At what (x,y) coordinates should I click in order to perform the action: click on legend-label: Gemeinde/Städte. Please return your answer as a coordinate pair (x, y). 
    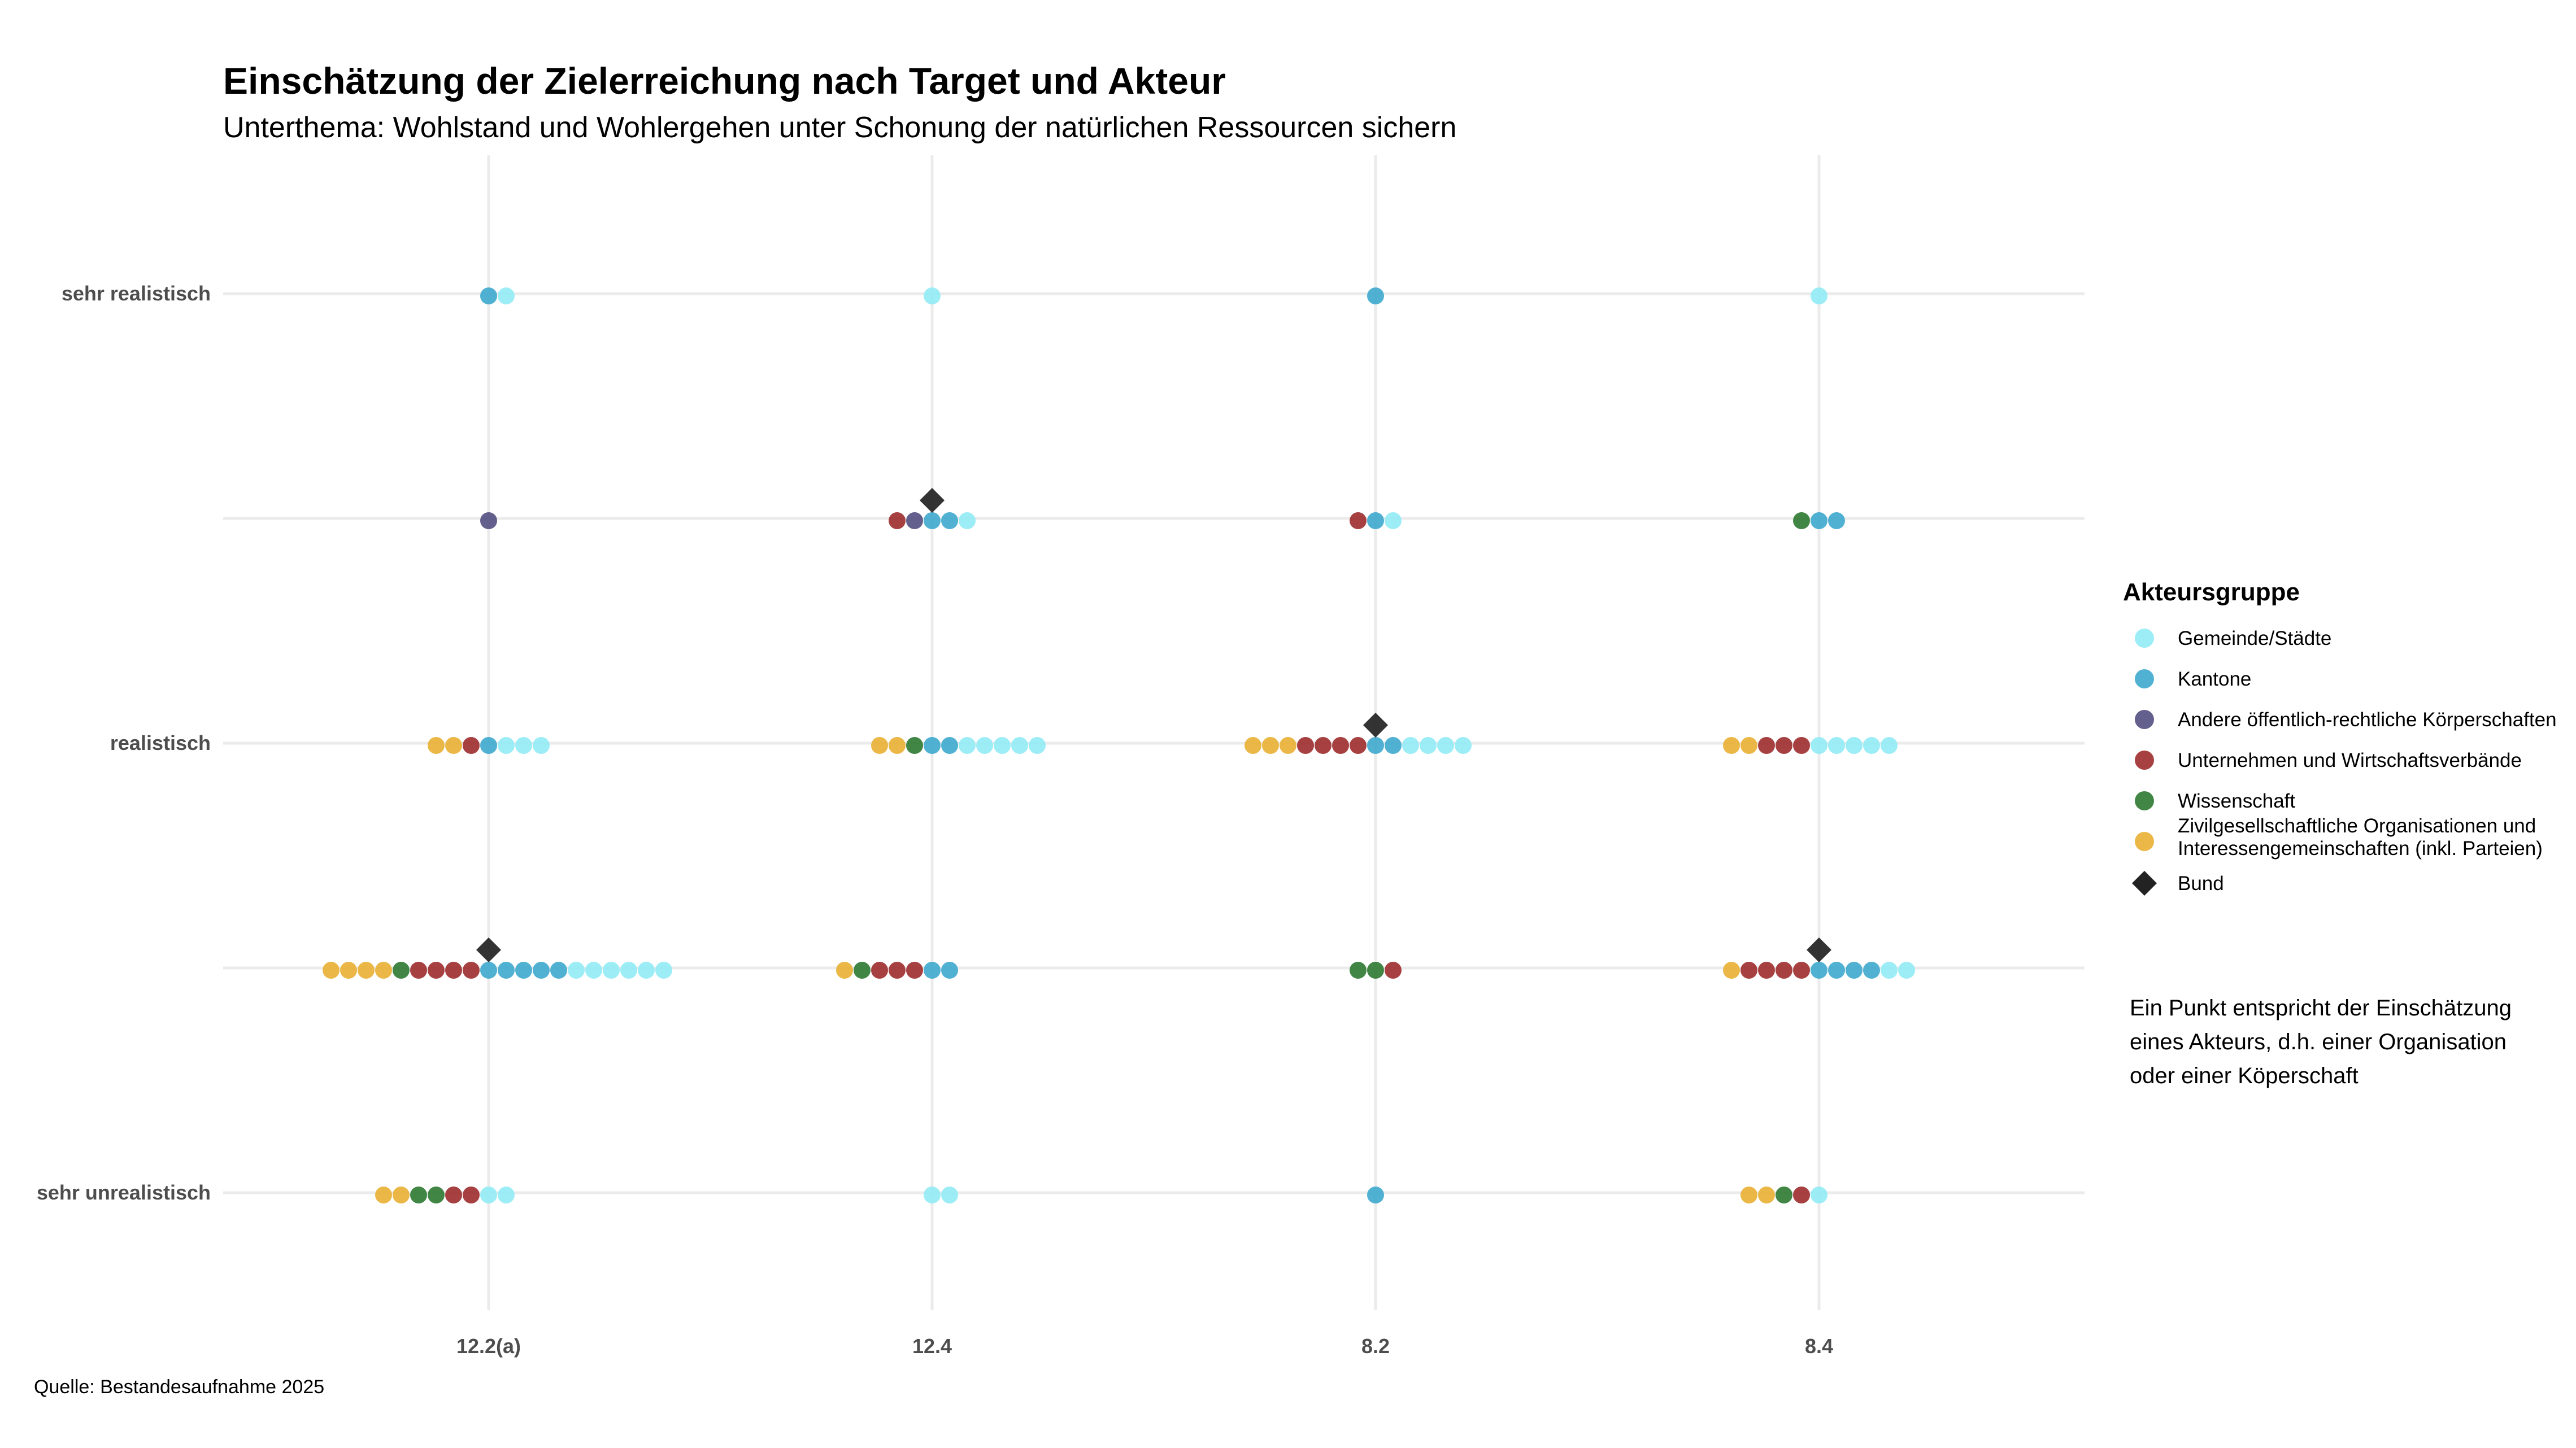
    Looking at the image, I should click on (2254, 638).